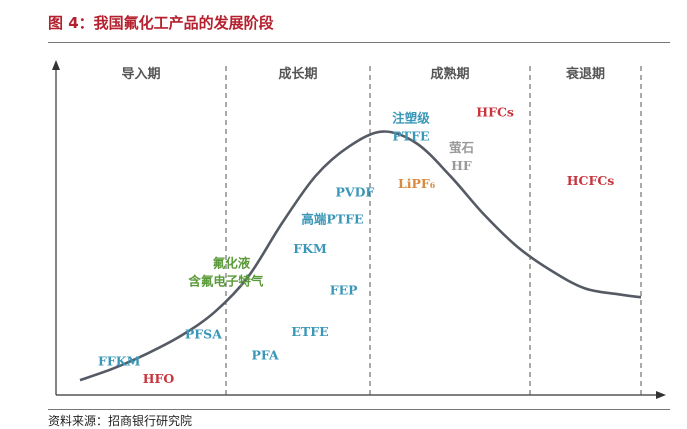 The height and width of the screenshot is (429, 687). I want to click on stage-label: 导入期, so click(140, 74).